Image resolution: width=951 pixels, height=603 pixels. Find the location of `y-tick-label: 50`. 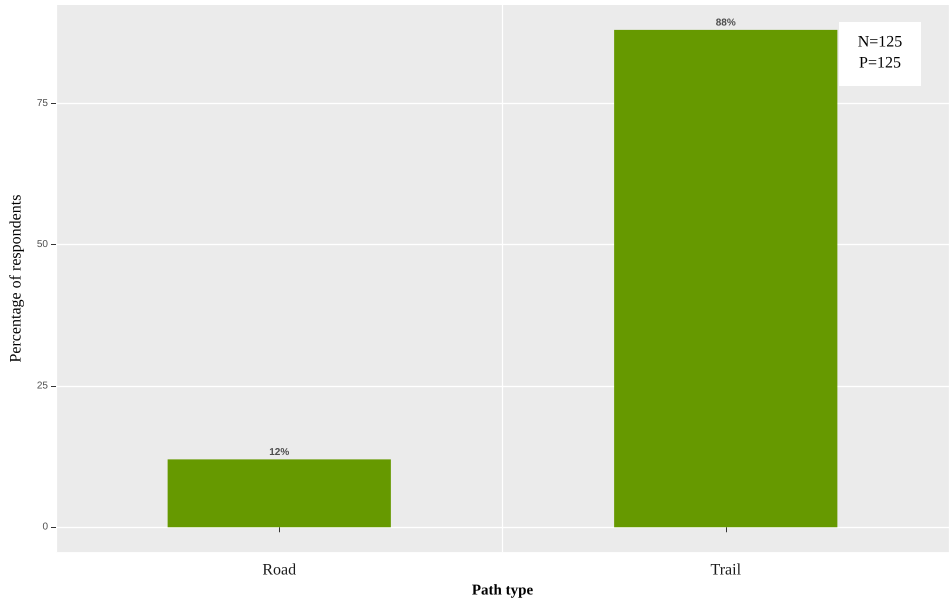

y-tick-label: 50 is located at coordinates (42, 244).